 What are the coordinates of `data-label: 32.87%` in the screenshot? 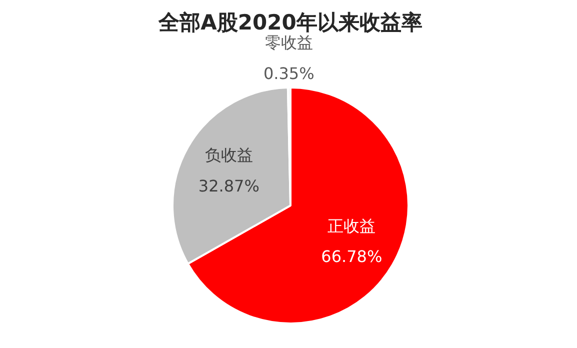 It's located at (229, 186).